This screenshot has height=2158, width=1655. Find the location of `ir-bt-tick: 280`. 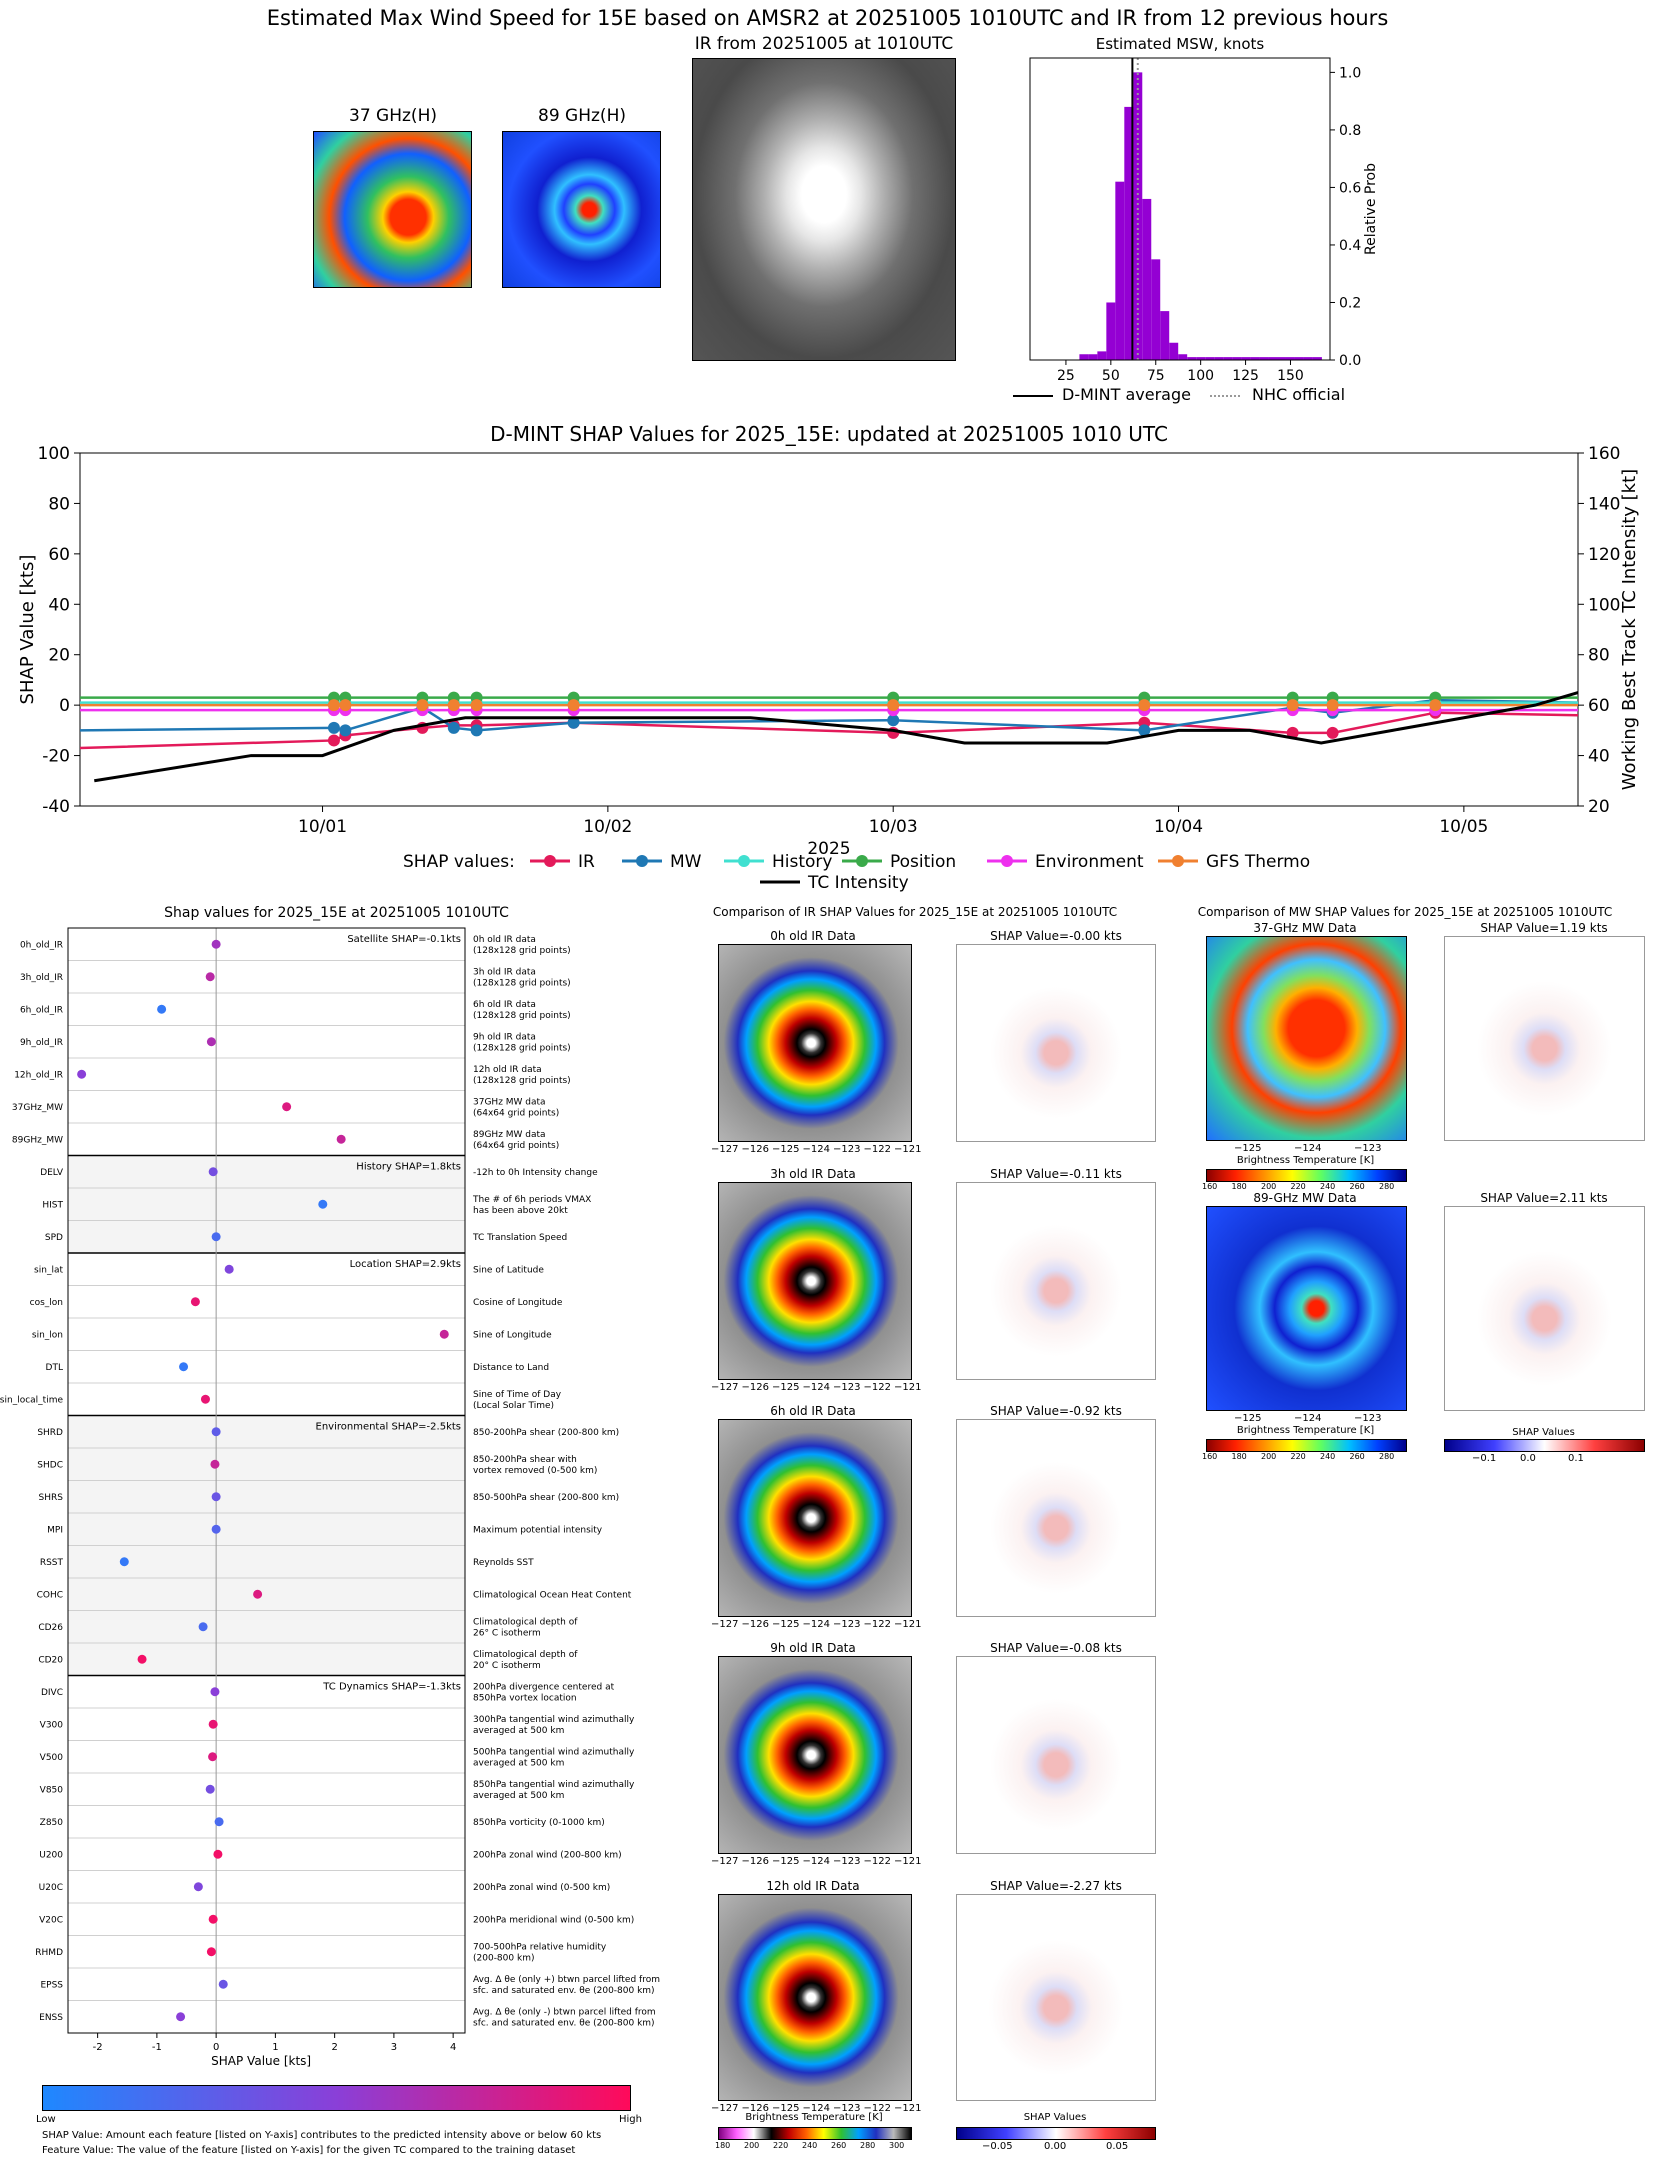

ir-bt-tick: 280 is located at coordinates (868, 2145).